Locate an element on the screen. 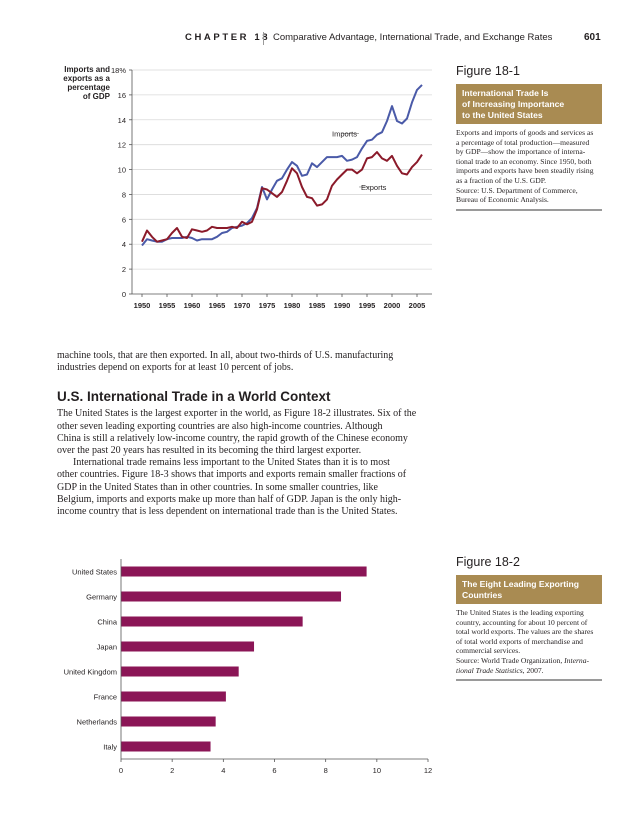 This screenshot has width=638, height=817. x-tick-label: 0 is located at coordinates (121, 770).